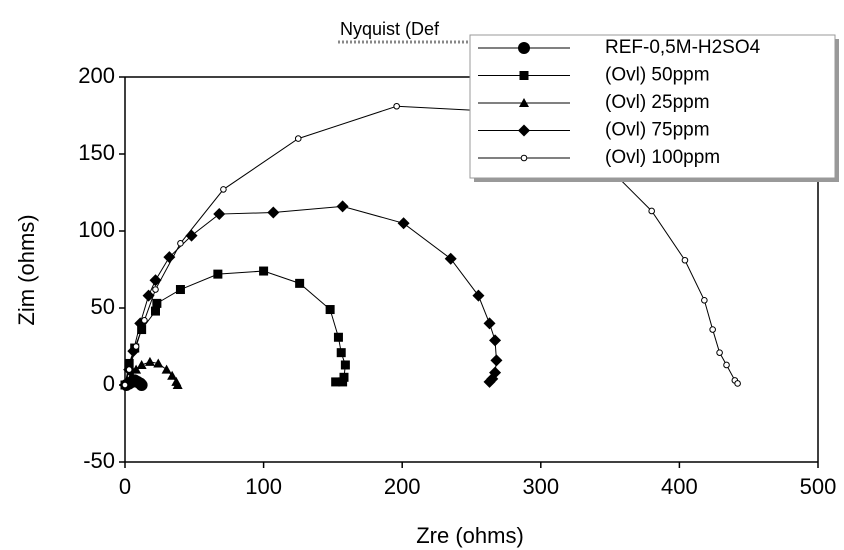 The image size is (844, 550). I want to click on legend, so click(652, 106).